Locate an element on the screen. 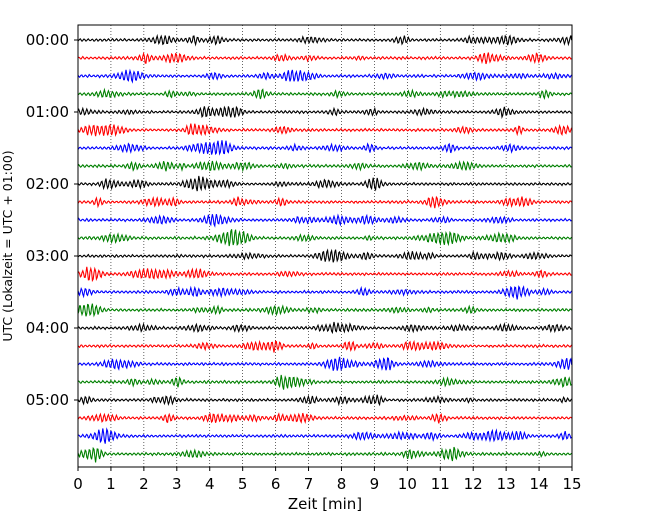 This screenshot has height=520, width=650. y-tick-label-02:00: 02:00 is located at coordinates (47, 184).